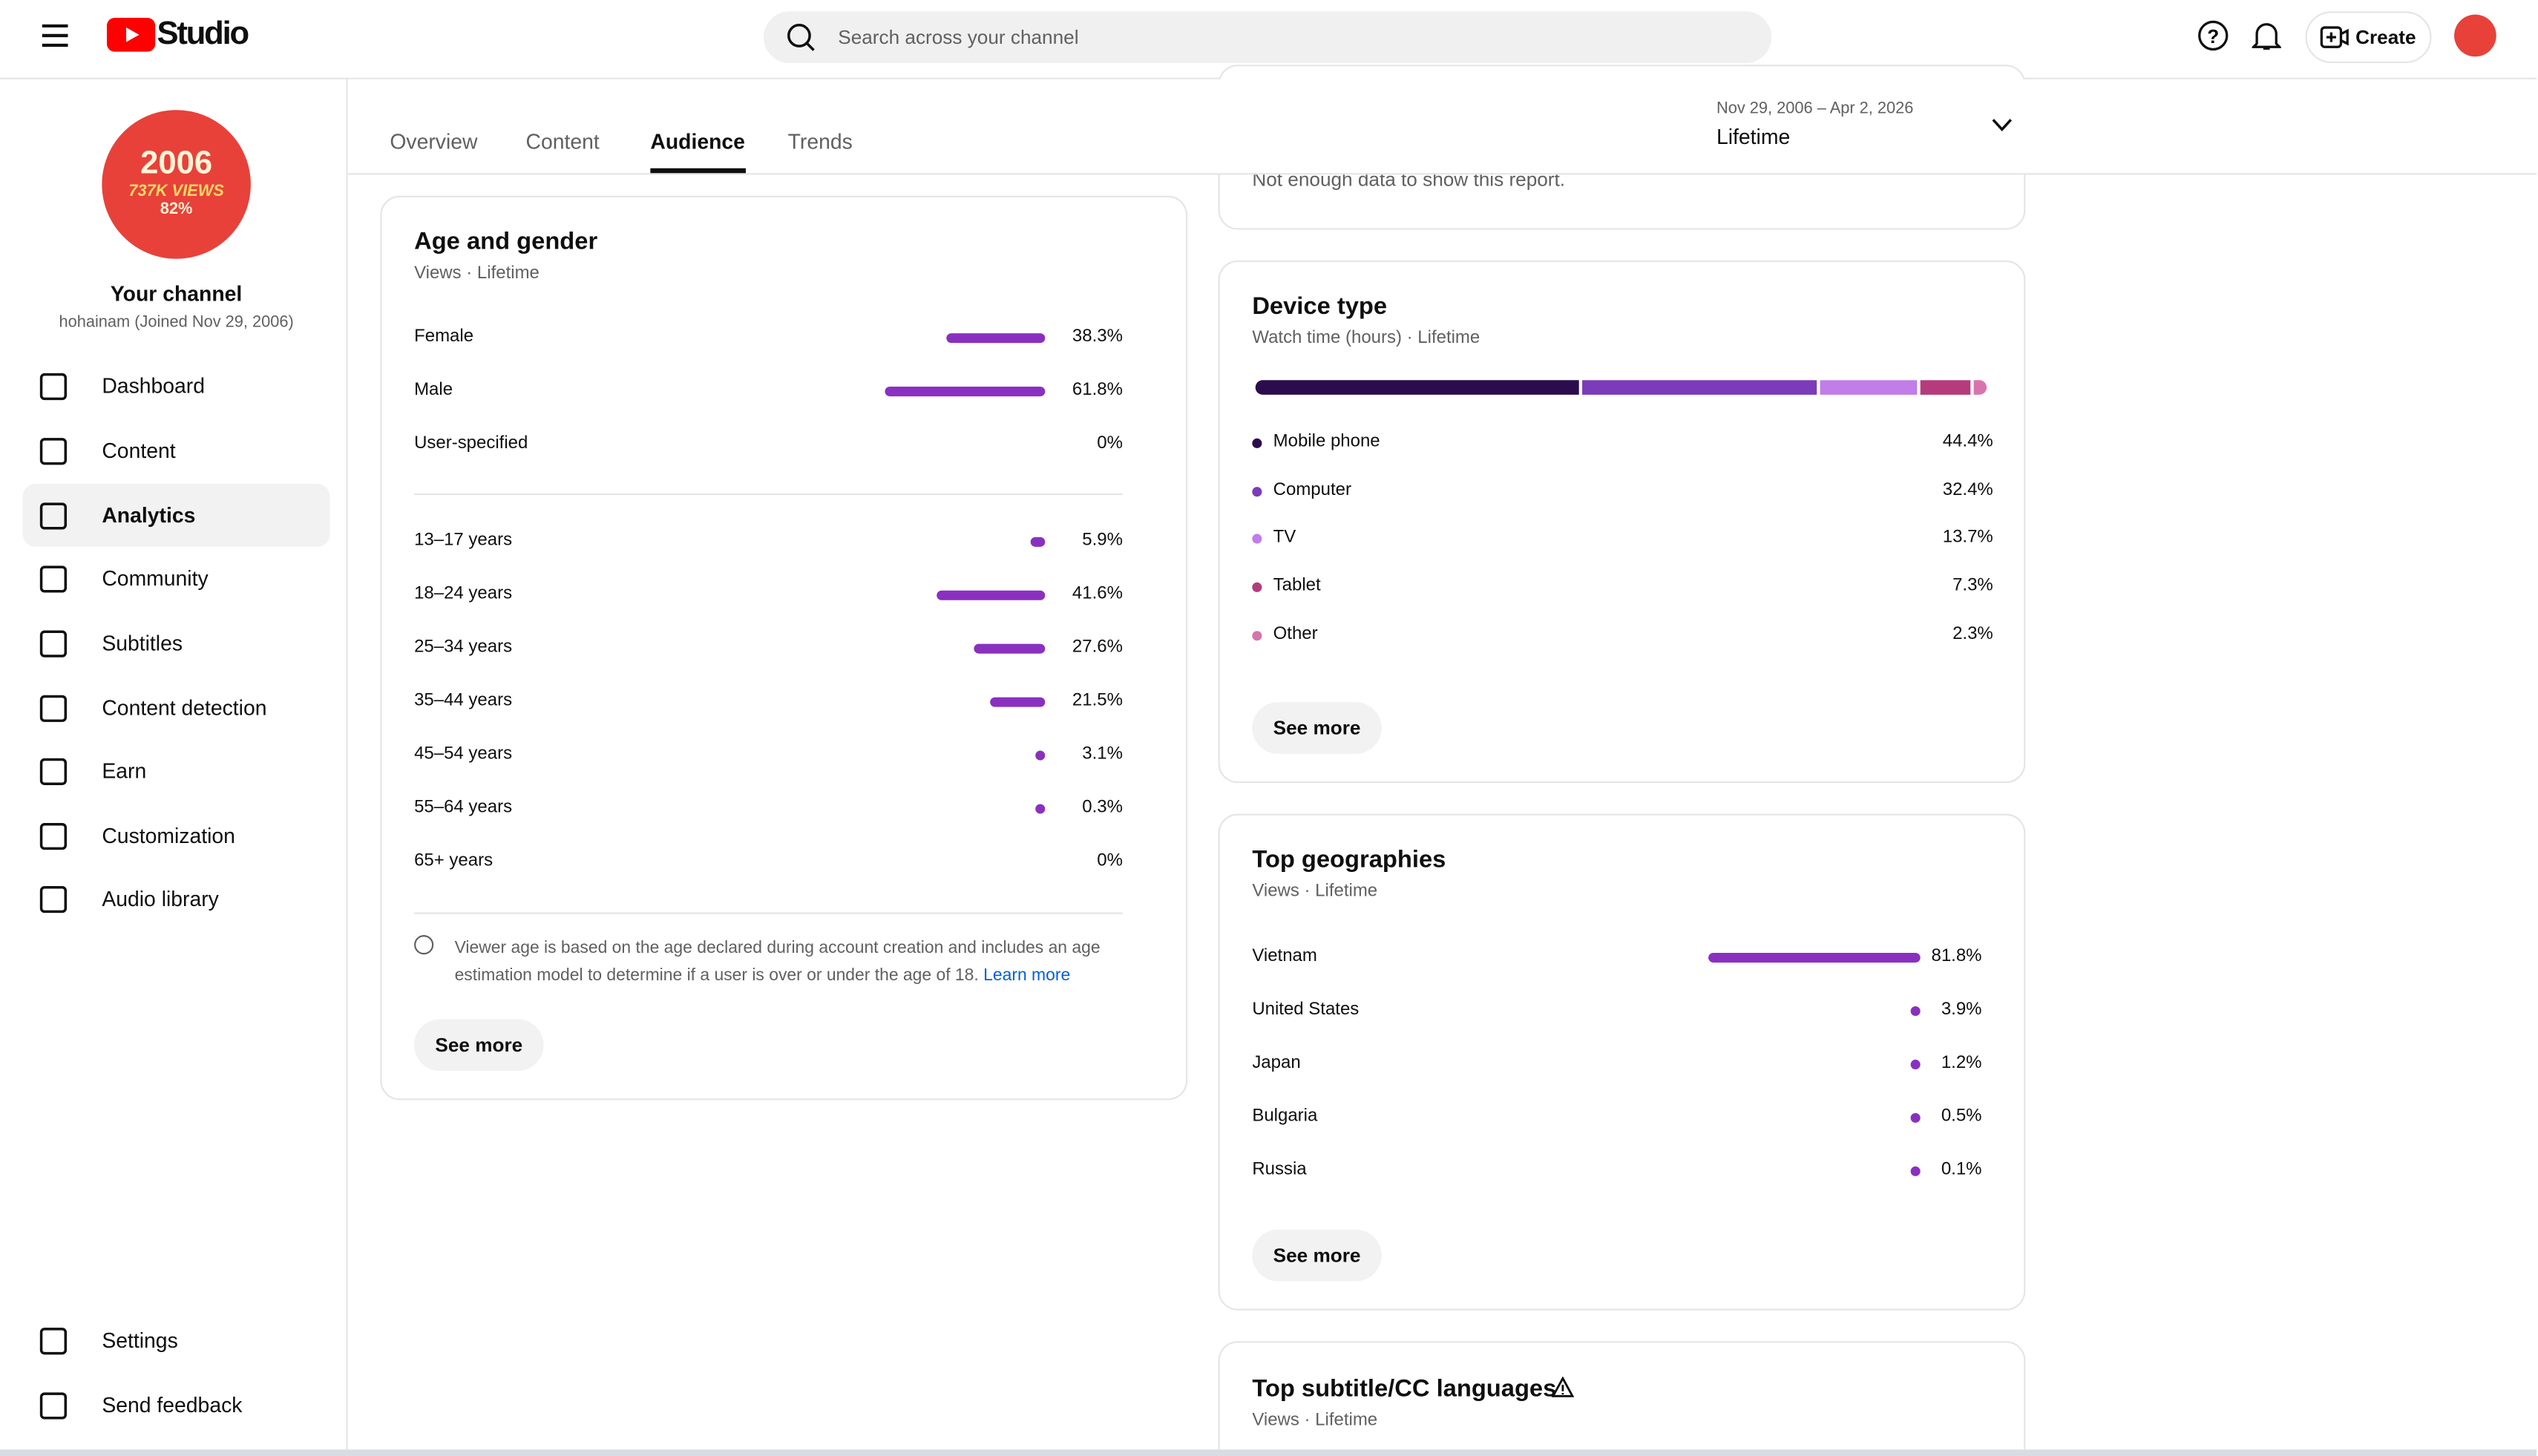 This screenshot has height=1456, width=2538. What do you see at coordinates (1320, 307) in the screenshot?
I see `card-title: Device type` at bounding box center [1320, 307].